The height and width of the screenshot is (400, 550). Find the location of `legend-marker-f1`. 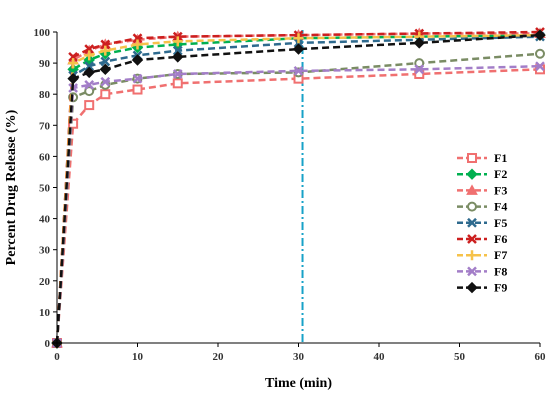

legend-marker-f1 is located at coordinates (472, 158).